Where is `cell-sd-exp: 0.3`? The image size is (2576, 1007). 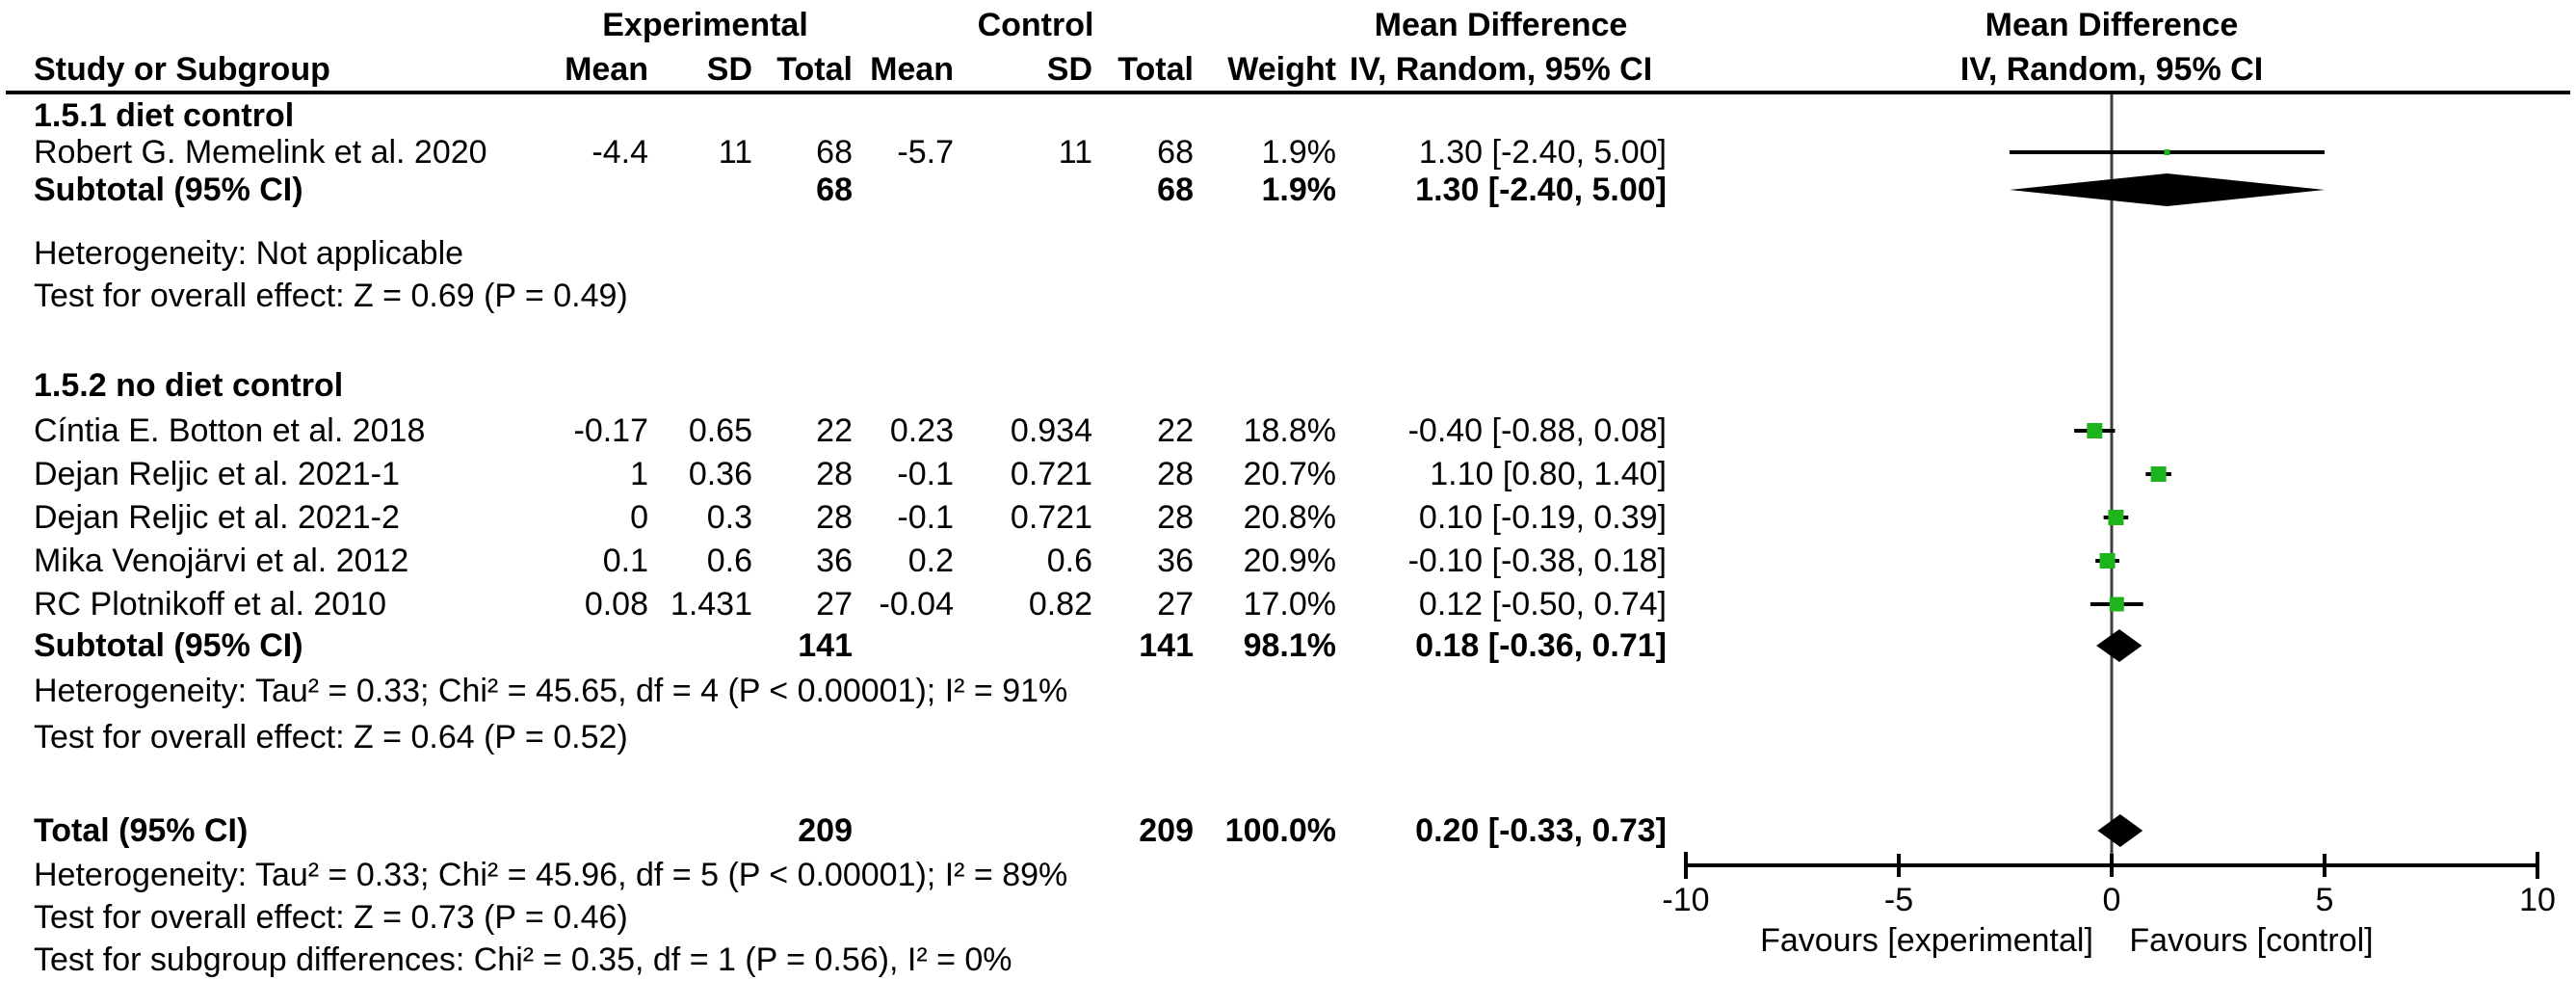 cell-sd-exp: 0.3 is located at coordinates (729, 517).